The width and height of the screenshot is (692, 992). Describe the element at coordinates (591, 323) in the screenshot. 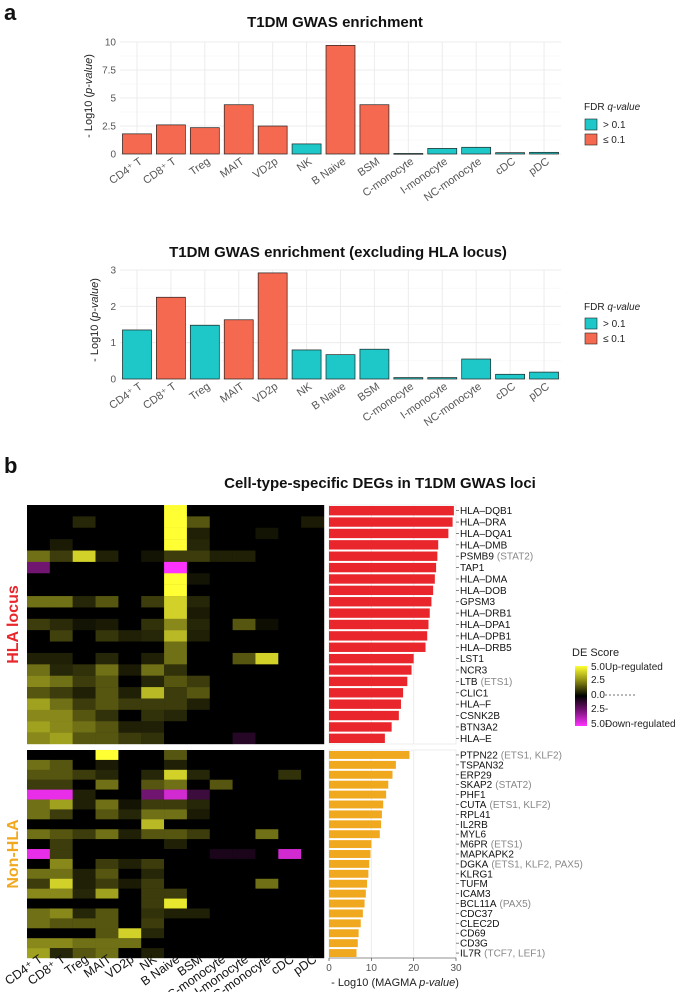

I see `legend2-swatch-gt` at that location.